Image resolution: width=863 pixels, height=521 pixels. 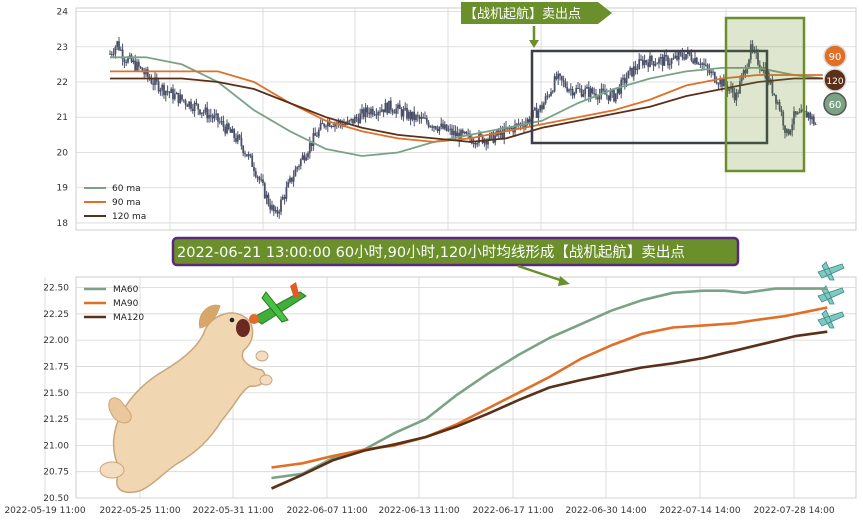 I want to click on bottom-xtick-label: 2022-06-17 11:00, so click(x=512, y=511).